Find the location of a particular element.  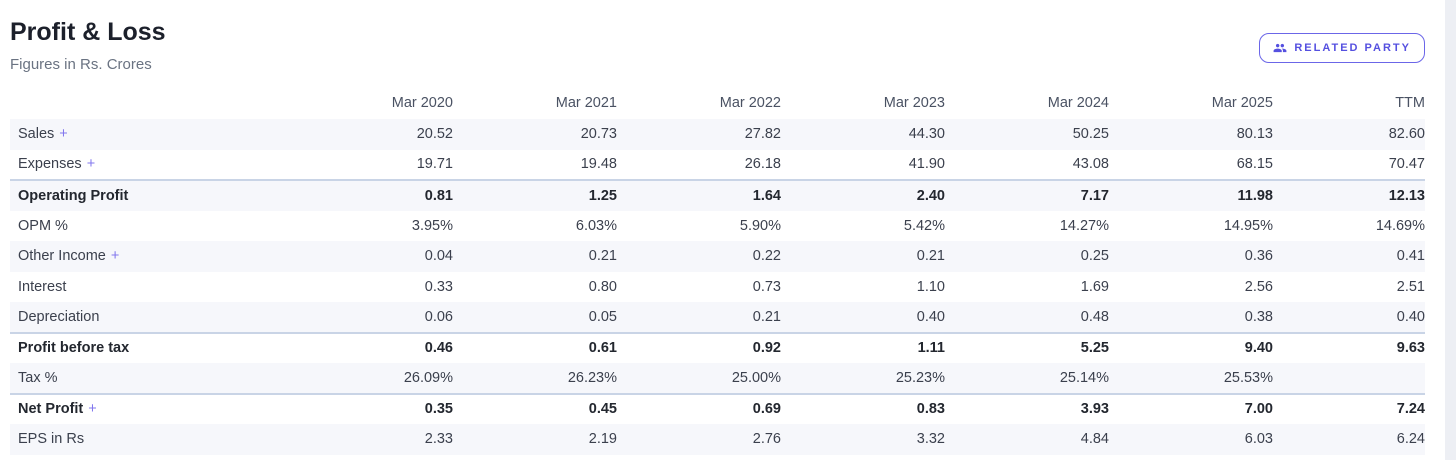

cell-value: 50.25 is located at coordinates (1090, 134).